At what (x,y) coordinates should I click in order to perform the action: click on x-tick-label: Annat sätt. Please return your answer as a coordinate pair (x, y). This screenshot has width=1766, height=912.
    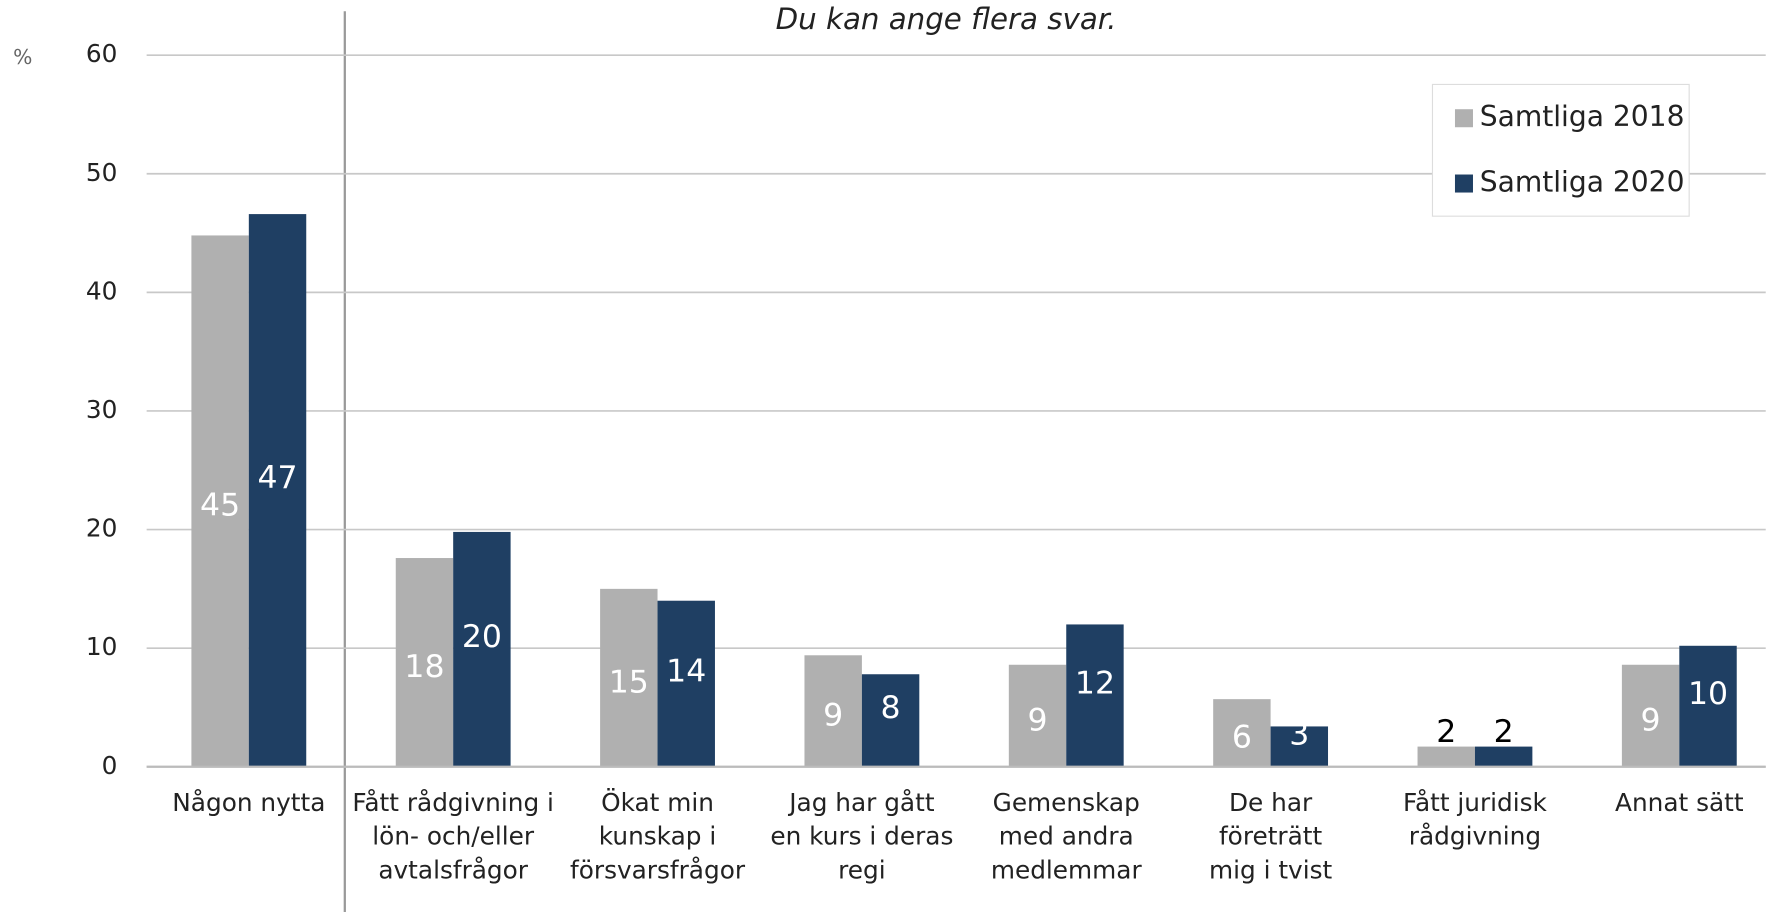
    Looking at the image, I should click on (1679, 802).